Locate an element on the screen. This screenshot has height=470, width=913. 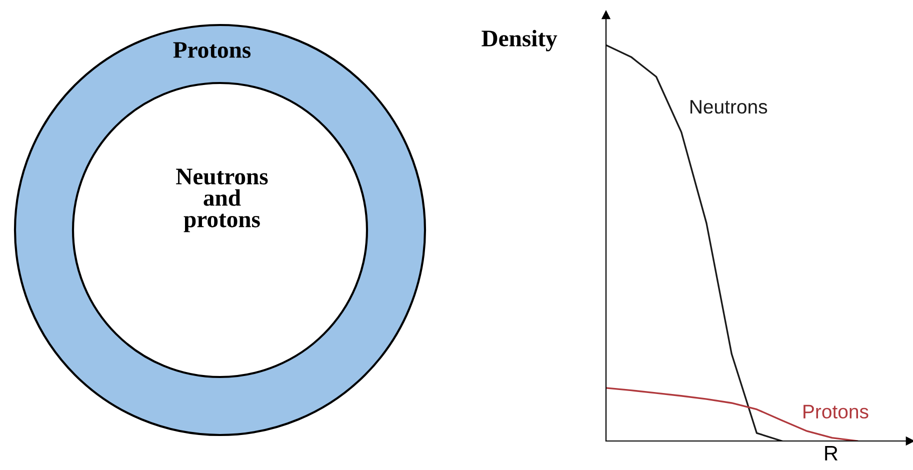
text: Protons is located at coordinates (212, 50).